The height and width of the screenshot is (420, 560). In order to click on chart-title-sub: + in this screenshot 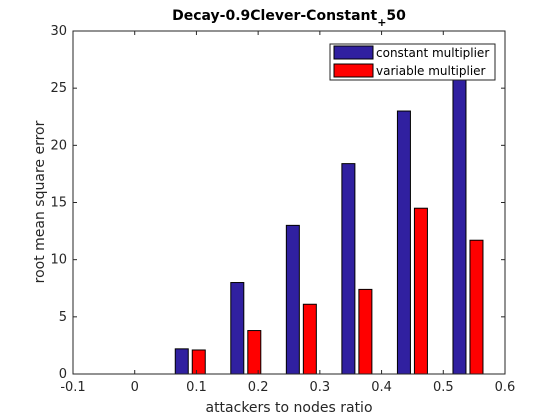, I will do `click(381, 22)`.